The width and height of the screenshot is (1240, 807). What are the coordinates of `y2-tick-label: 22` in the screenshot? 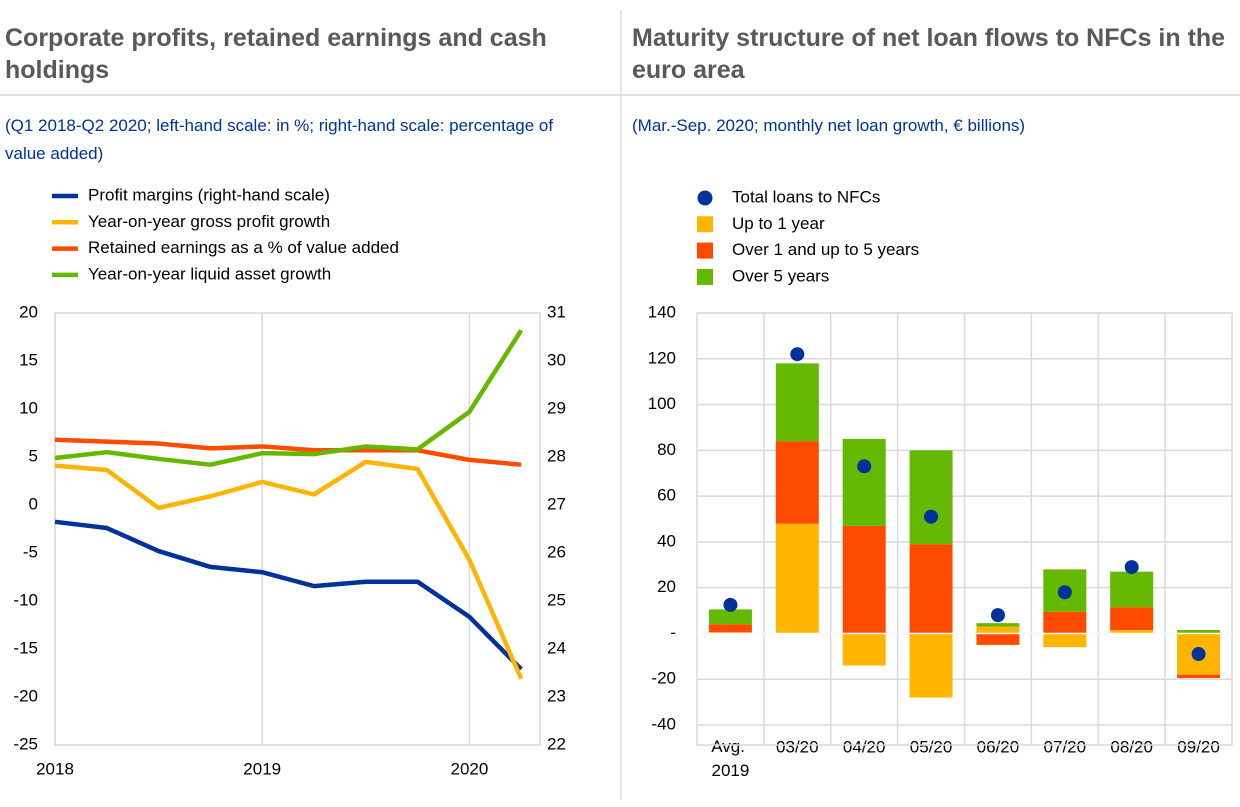 It's located at (556, 743).